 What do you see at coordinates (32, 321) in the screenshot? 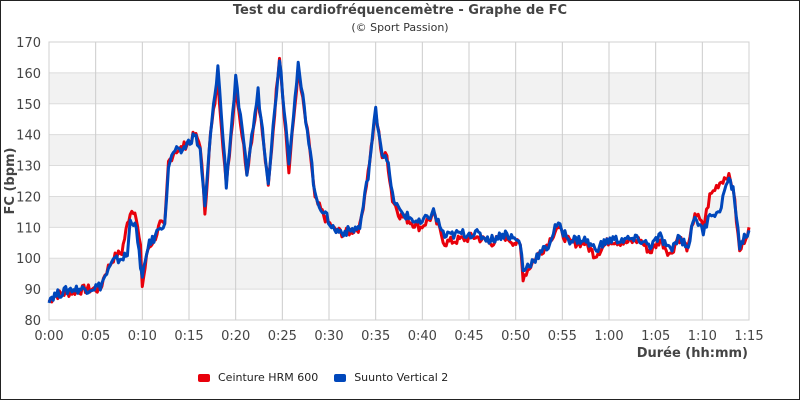
I see `y-tick-label: 80` at bounding box center [32, 321].